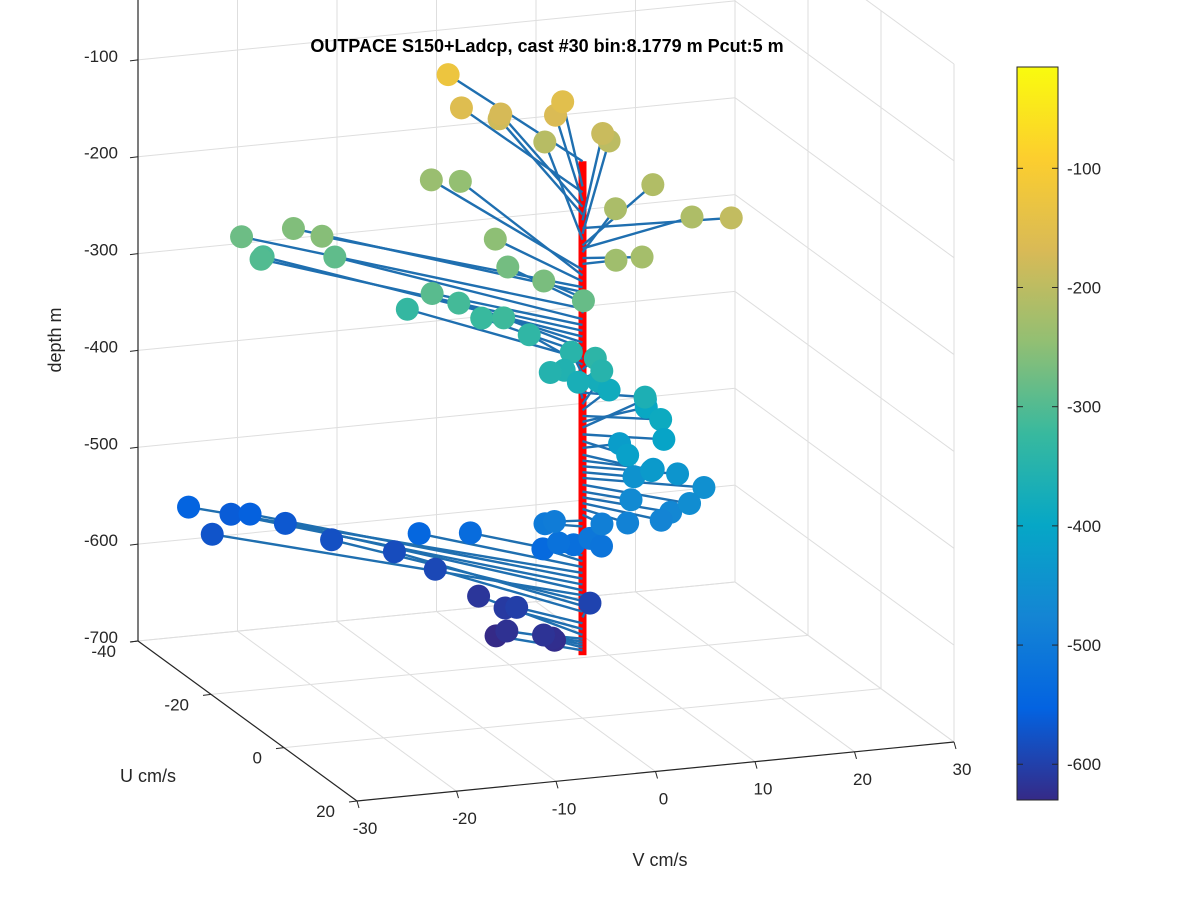 The width and height of the screenshot is (1200, 905). Describe the element at coordinates (1084, 764) in the screenshot. I see `colorbar-tick-label: -600` at that location.